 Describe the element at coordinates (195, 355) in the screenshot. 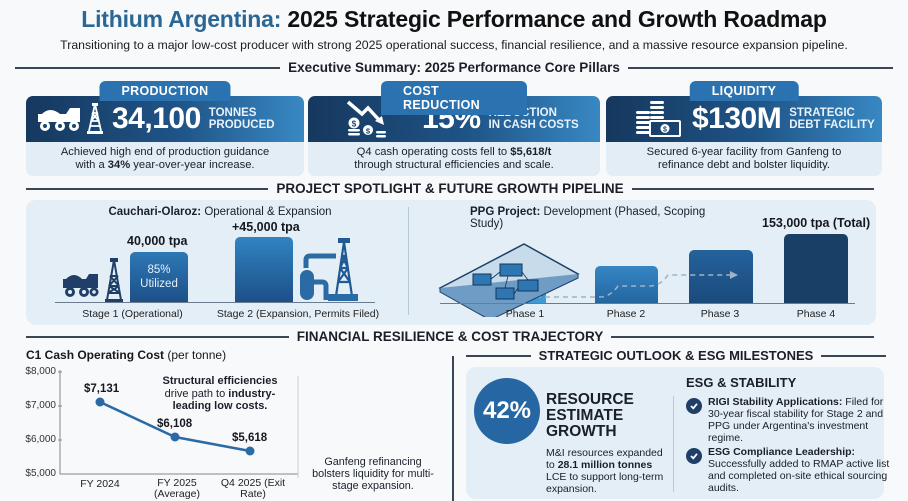

I see `chart-title-unit: (per tonne)` at that location.